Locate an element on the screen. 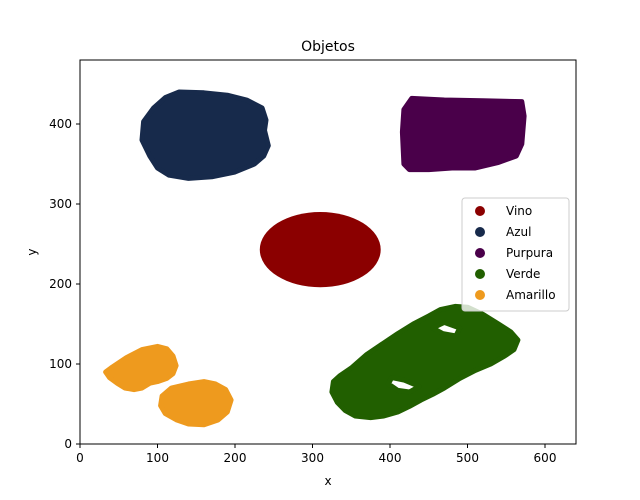 The image size is (640, 500). series-verde-points is located at coordinates (425, 362).